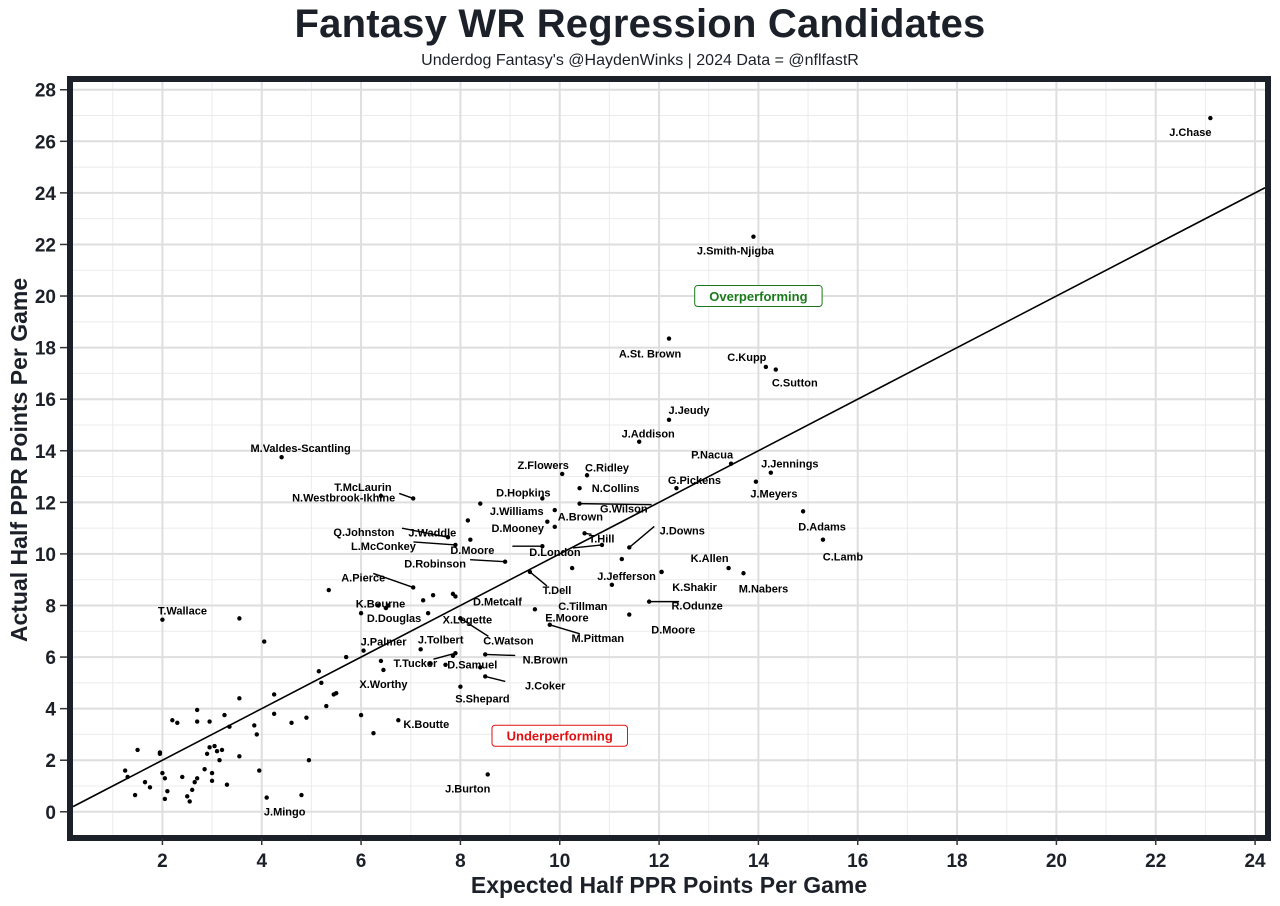 Image resolution: width=1280 pixels, height=906 pixels. Describe the element at coordinates (764, 589) in the screenshot. I see `point-label-m-nabers: M.Nabers` at that location.